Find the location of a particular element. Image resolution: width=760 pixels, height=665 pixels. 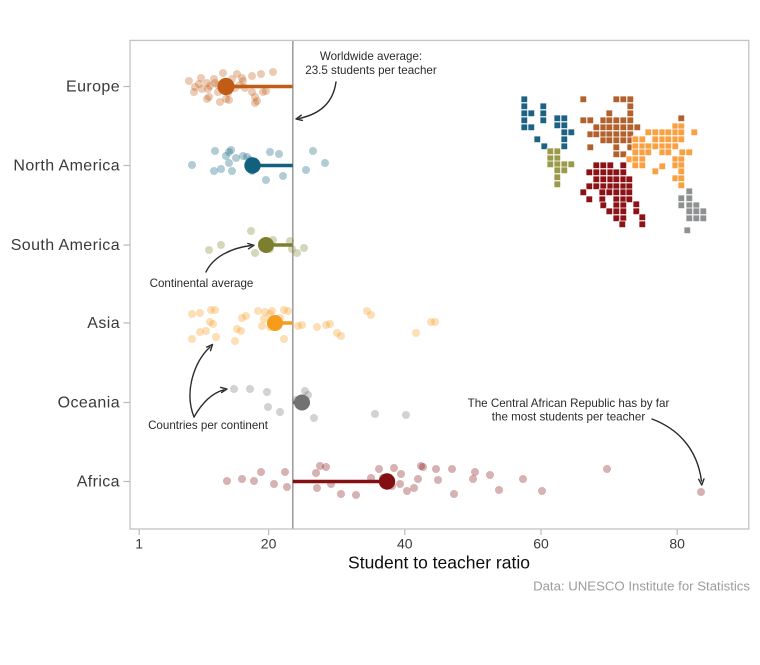

svg-text: Worldwide average: is located at coordinates (371, 56).